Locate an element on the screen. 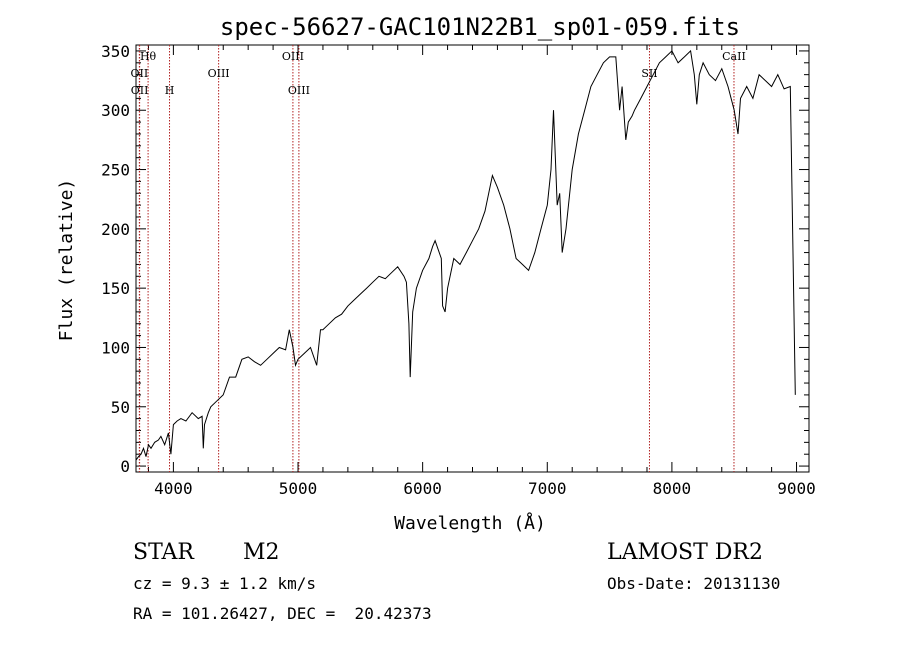 The image size is (900, 649). y-tick-label: 300 is located at coordinates (115, 110).